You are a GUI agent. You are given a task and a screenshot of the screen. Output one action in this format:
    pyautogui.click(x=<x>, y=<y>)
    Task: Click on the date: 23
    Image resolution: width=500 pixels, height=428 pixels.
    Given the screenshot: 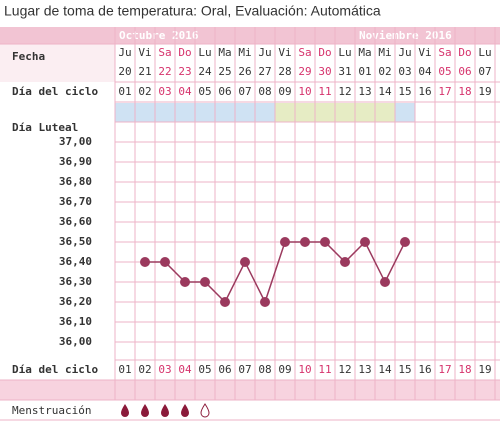 What is the action you would take?
    pyautogui.click(x=184, y=71)
    